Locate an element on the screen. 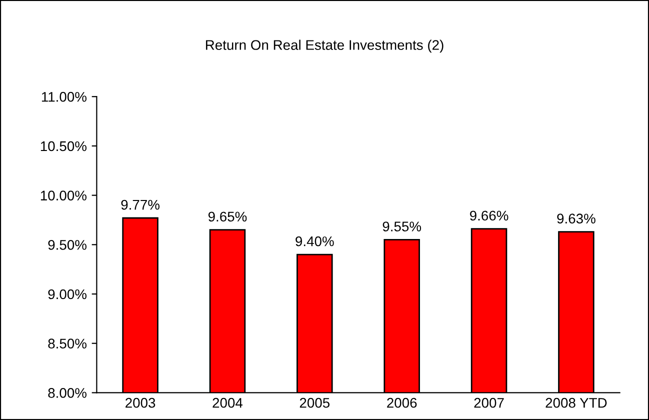 The width and height of the screenshot is (649, 420). x-tick-label: 2006 is located at coordinates (402, 403).